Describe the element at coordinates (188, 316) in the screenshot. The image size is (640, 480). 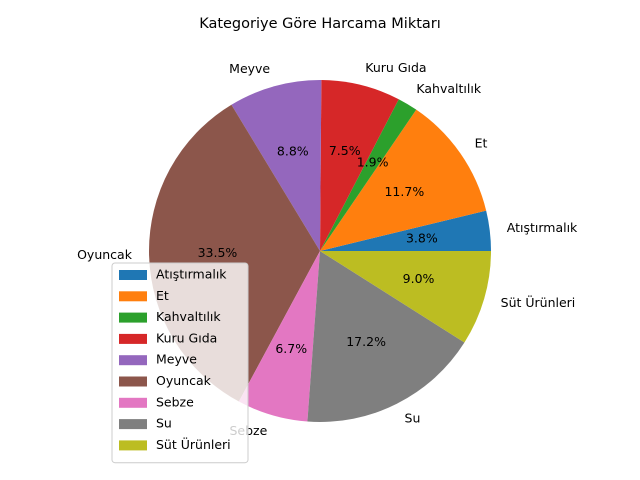
I see `legend-label-kahvaltilik: Kahvaltılık` at that location.